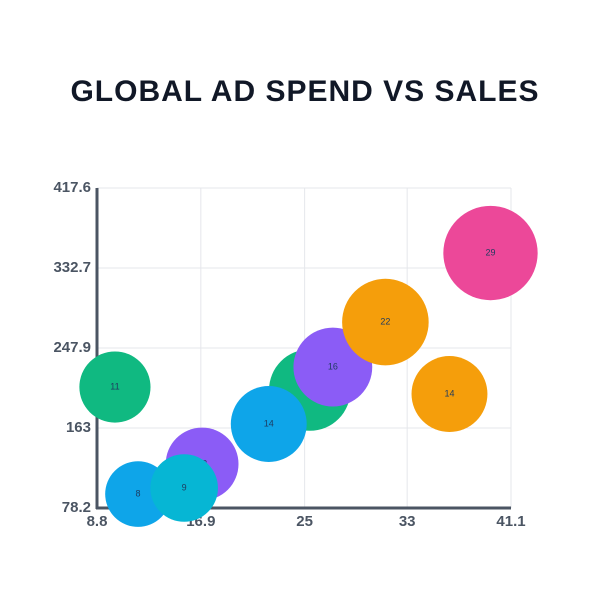  I want to click on bubble-label: 9, so click(184, 487).